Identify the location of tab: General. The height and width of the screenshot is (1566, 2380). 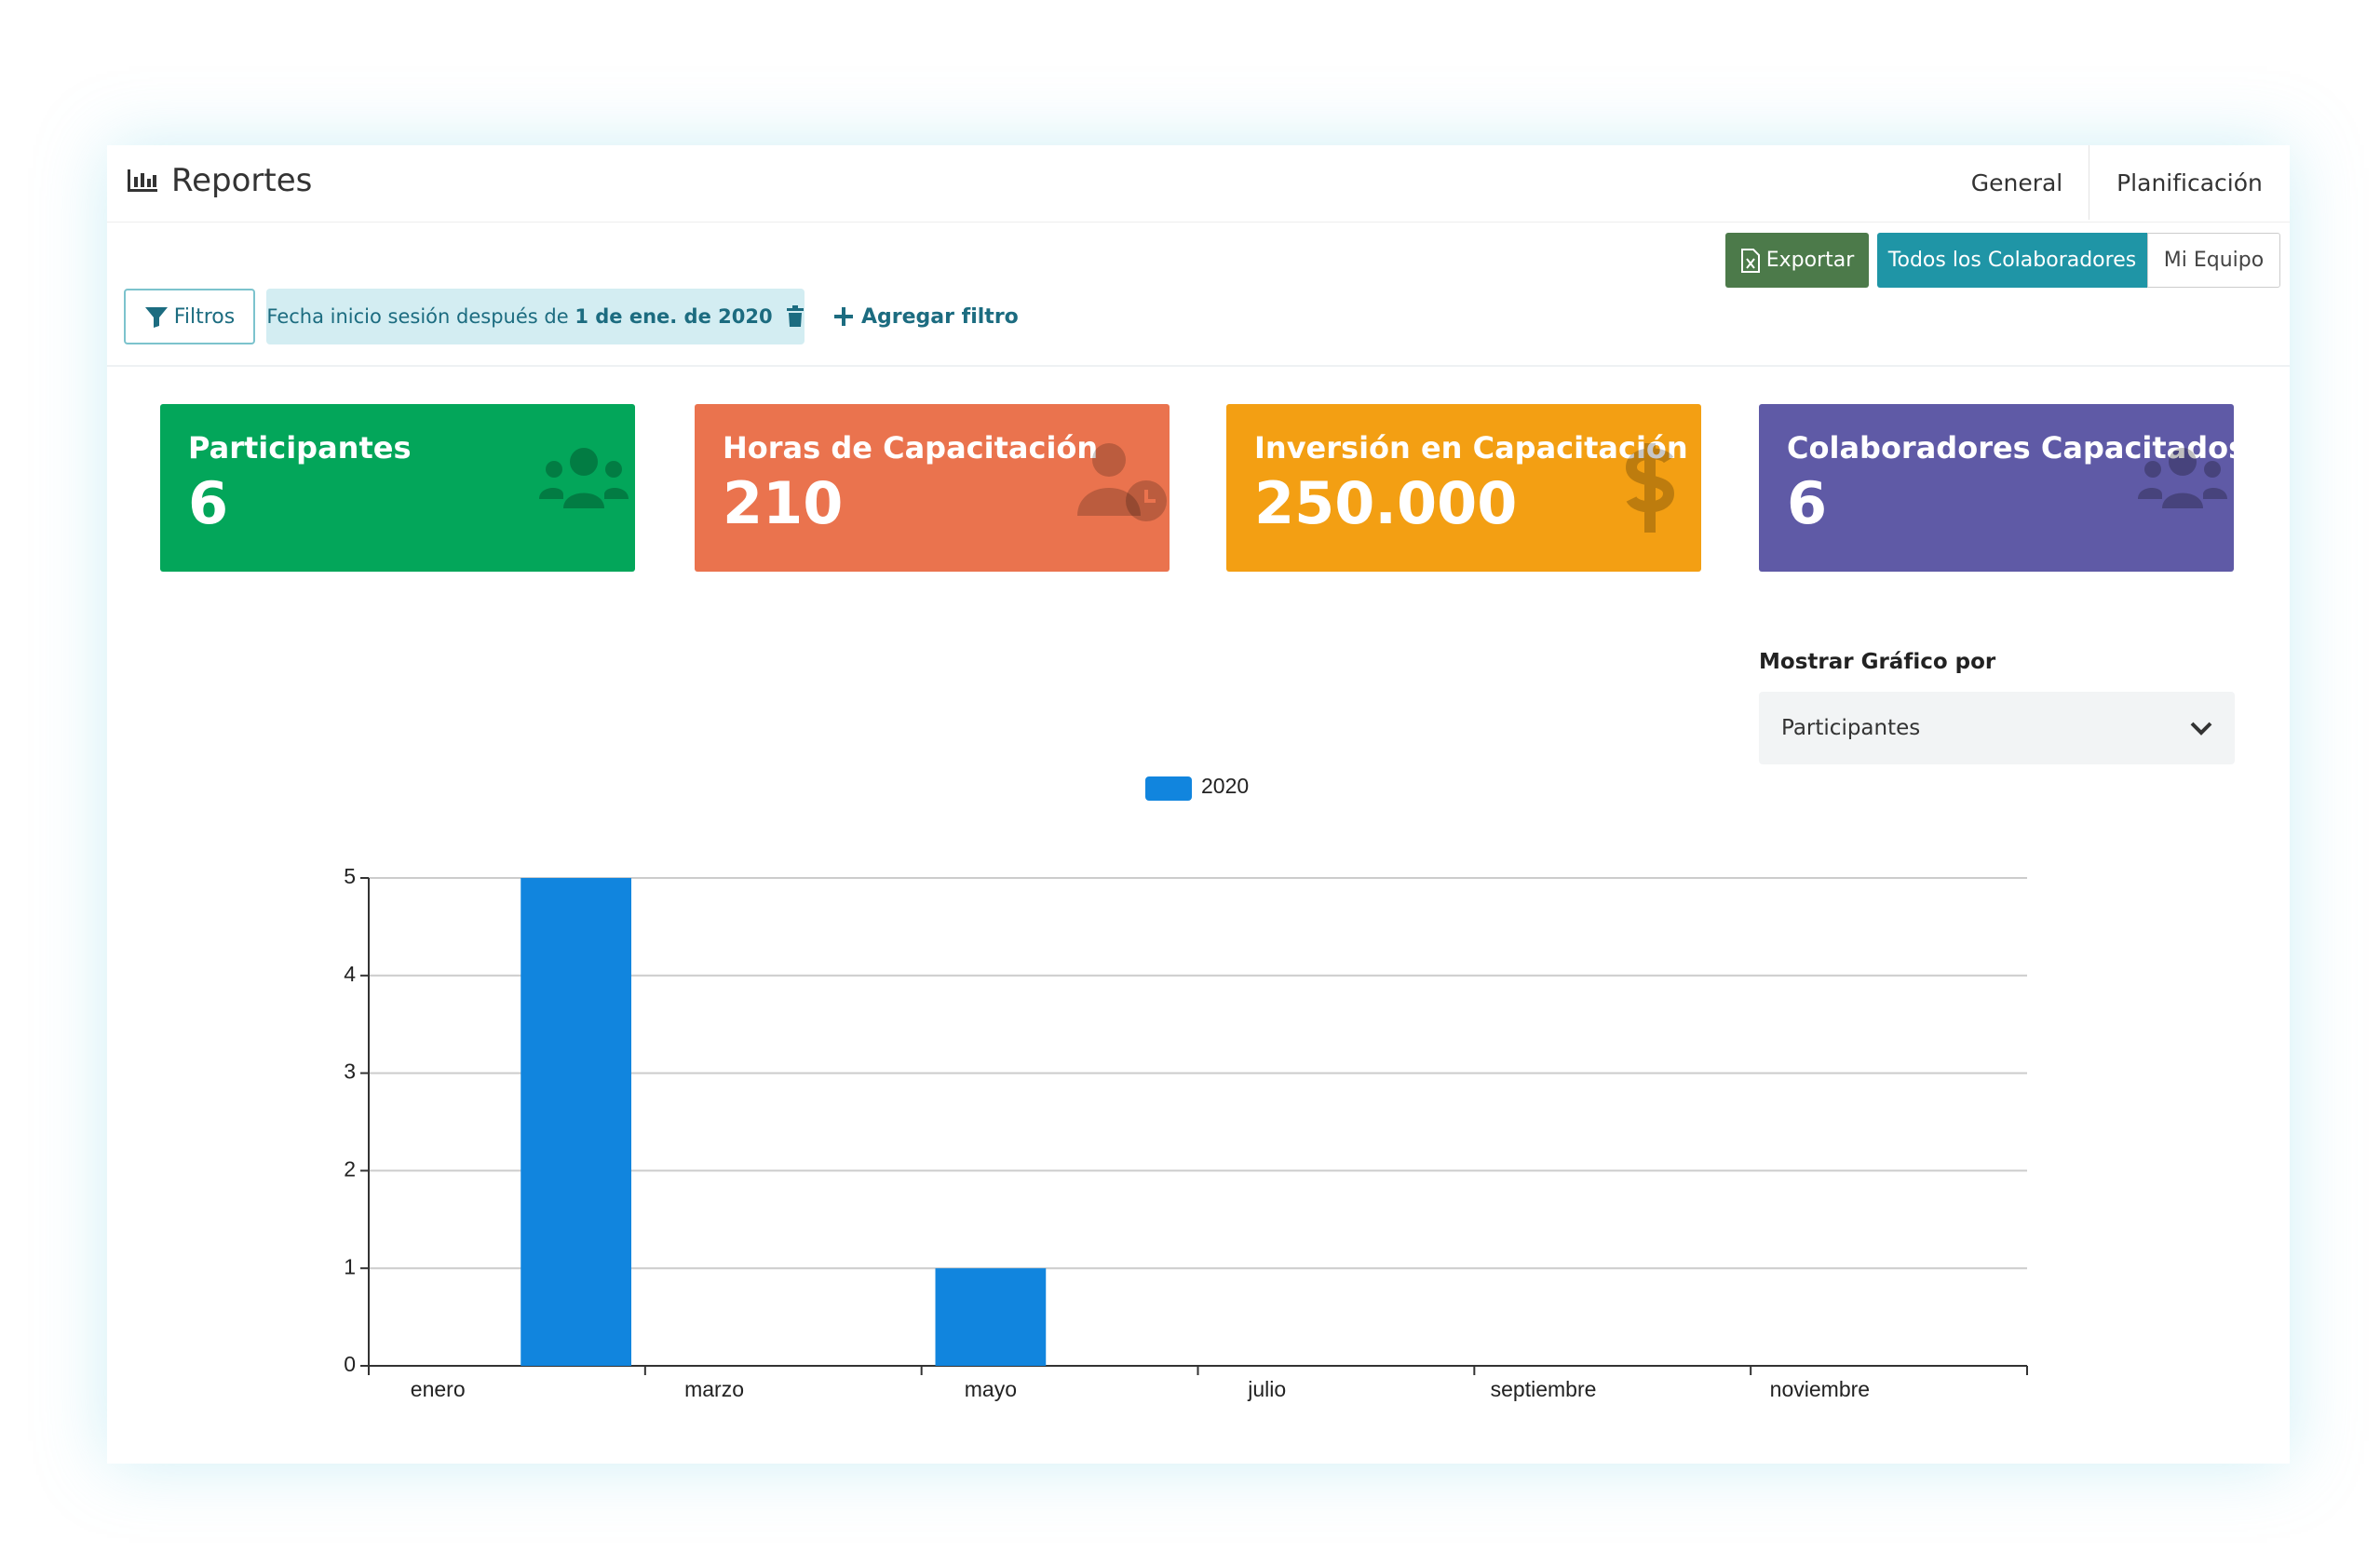
(2016, 182).